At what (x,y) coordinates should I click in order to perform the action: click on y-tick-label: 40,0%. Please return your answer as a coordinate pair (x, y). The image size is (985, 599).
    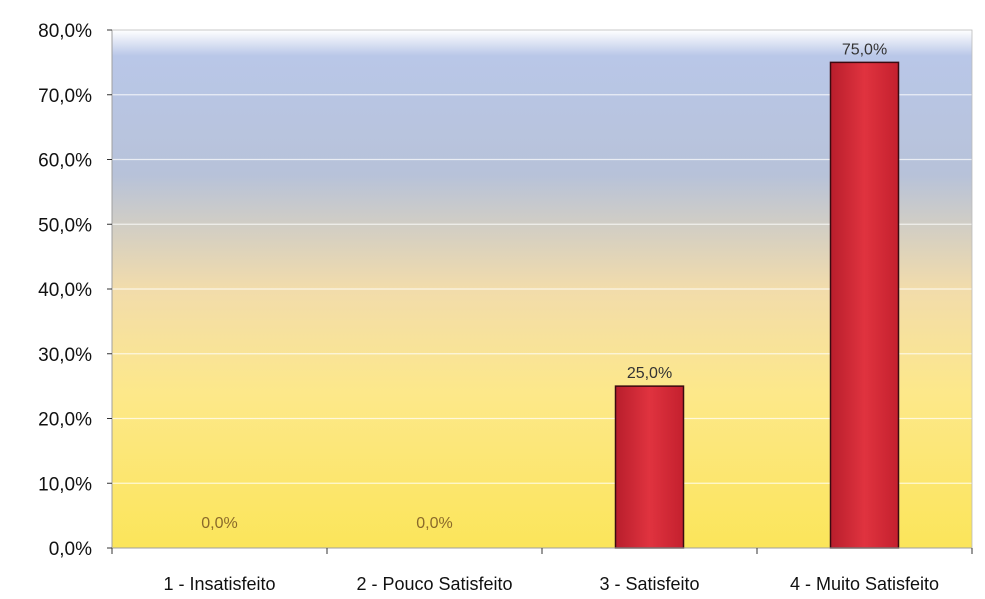
    Looking at the image, I should click on (65, 290).